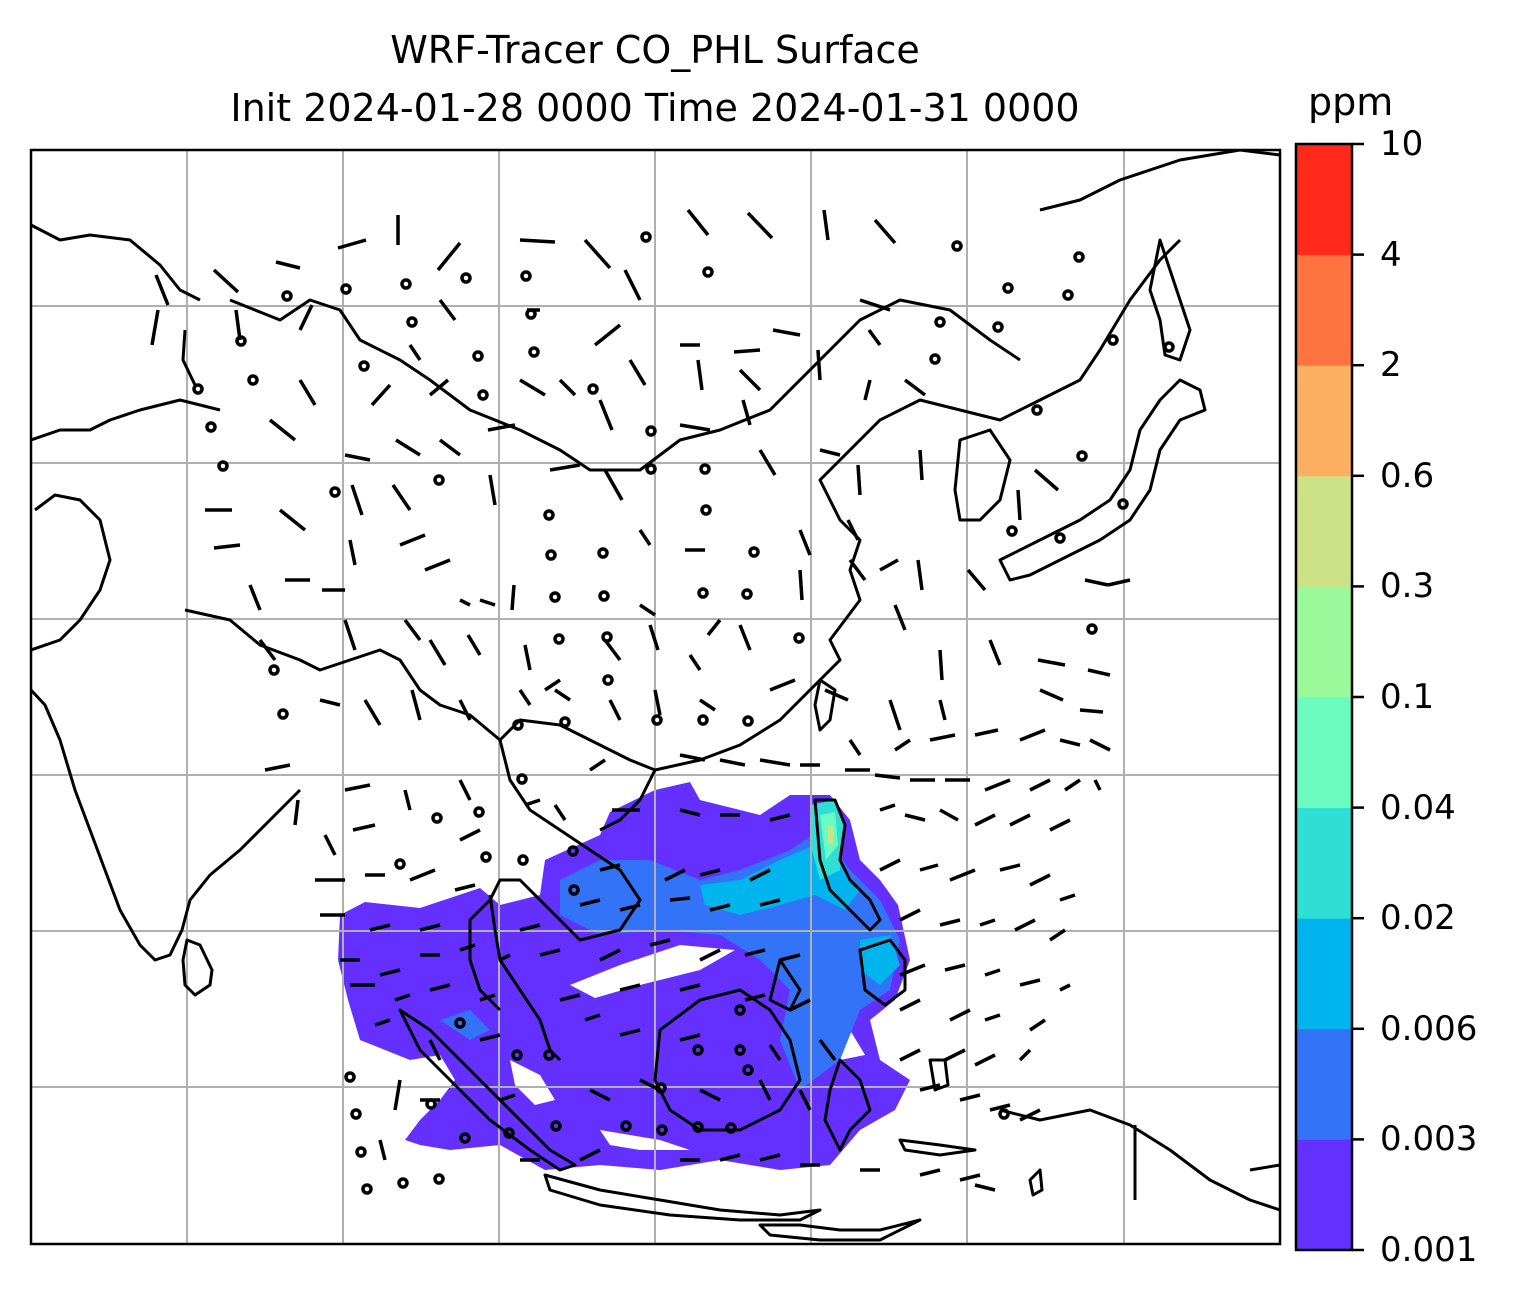 The height and width of the screenshot is (1306, 1528). I want to click on colorbar, so click(1324, 697).